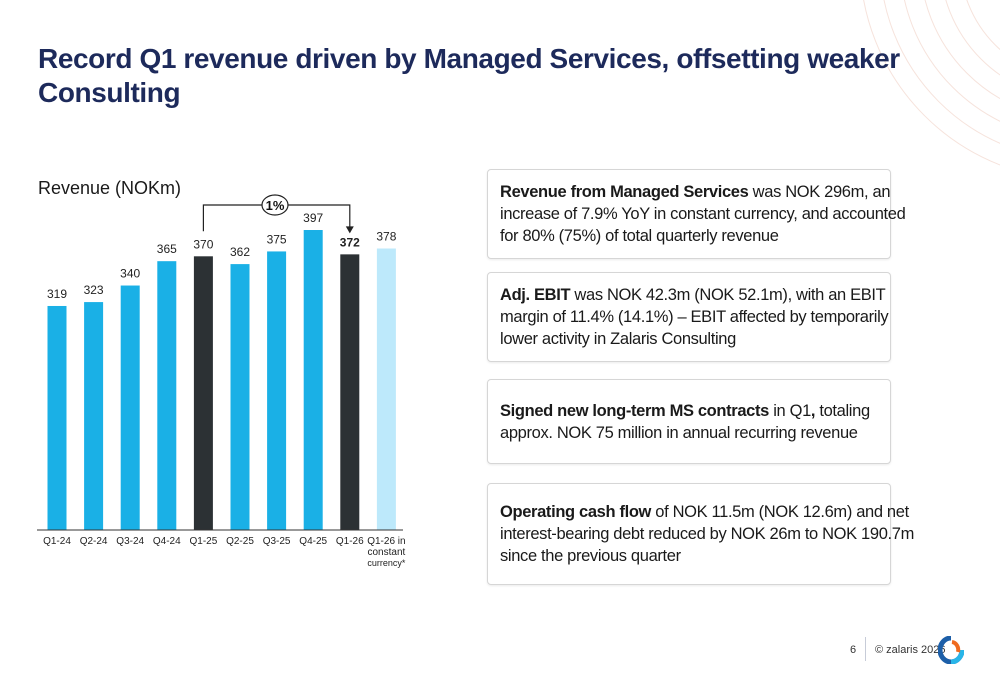  What do you see at coordinates (689, 556) in the screenshot?
I see `box-line: since the previous quarter` at bounding box center [689, 556].